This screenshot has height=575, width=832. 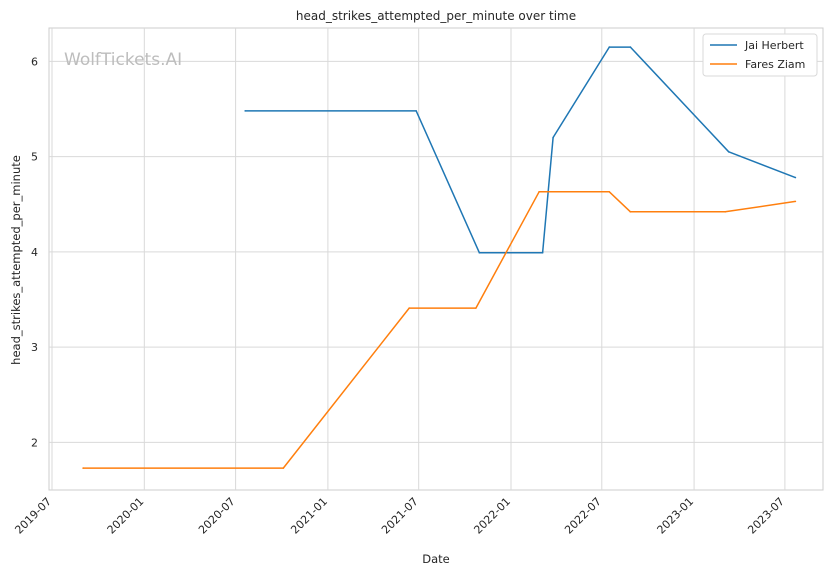 I want to click on y-tick-label: 6, so click(x=34, y=61).